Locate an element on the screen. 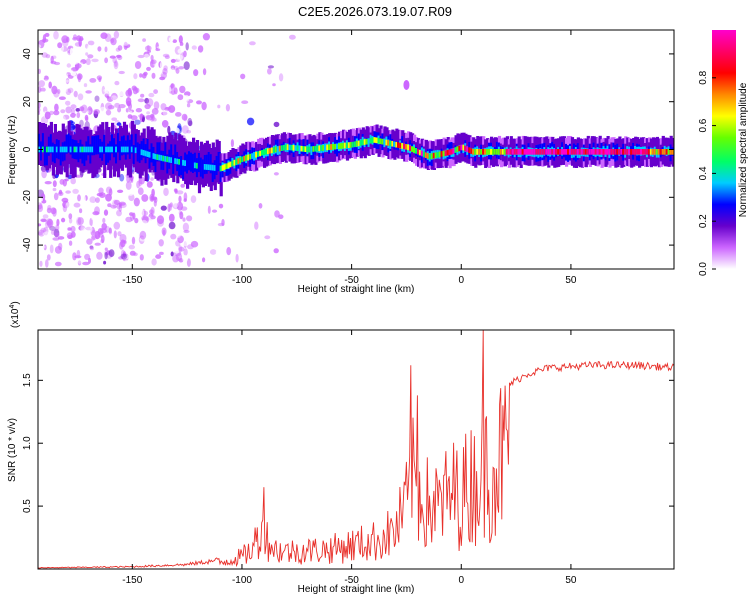  snr-multiplier-close: ) is located at coordinates (15, 302).